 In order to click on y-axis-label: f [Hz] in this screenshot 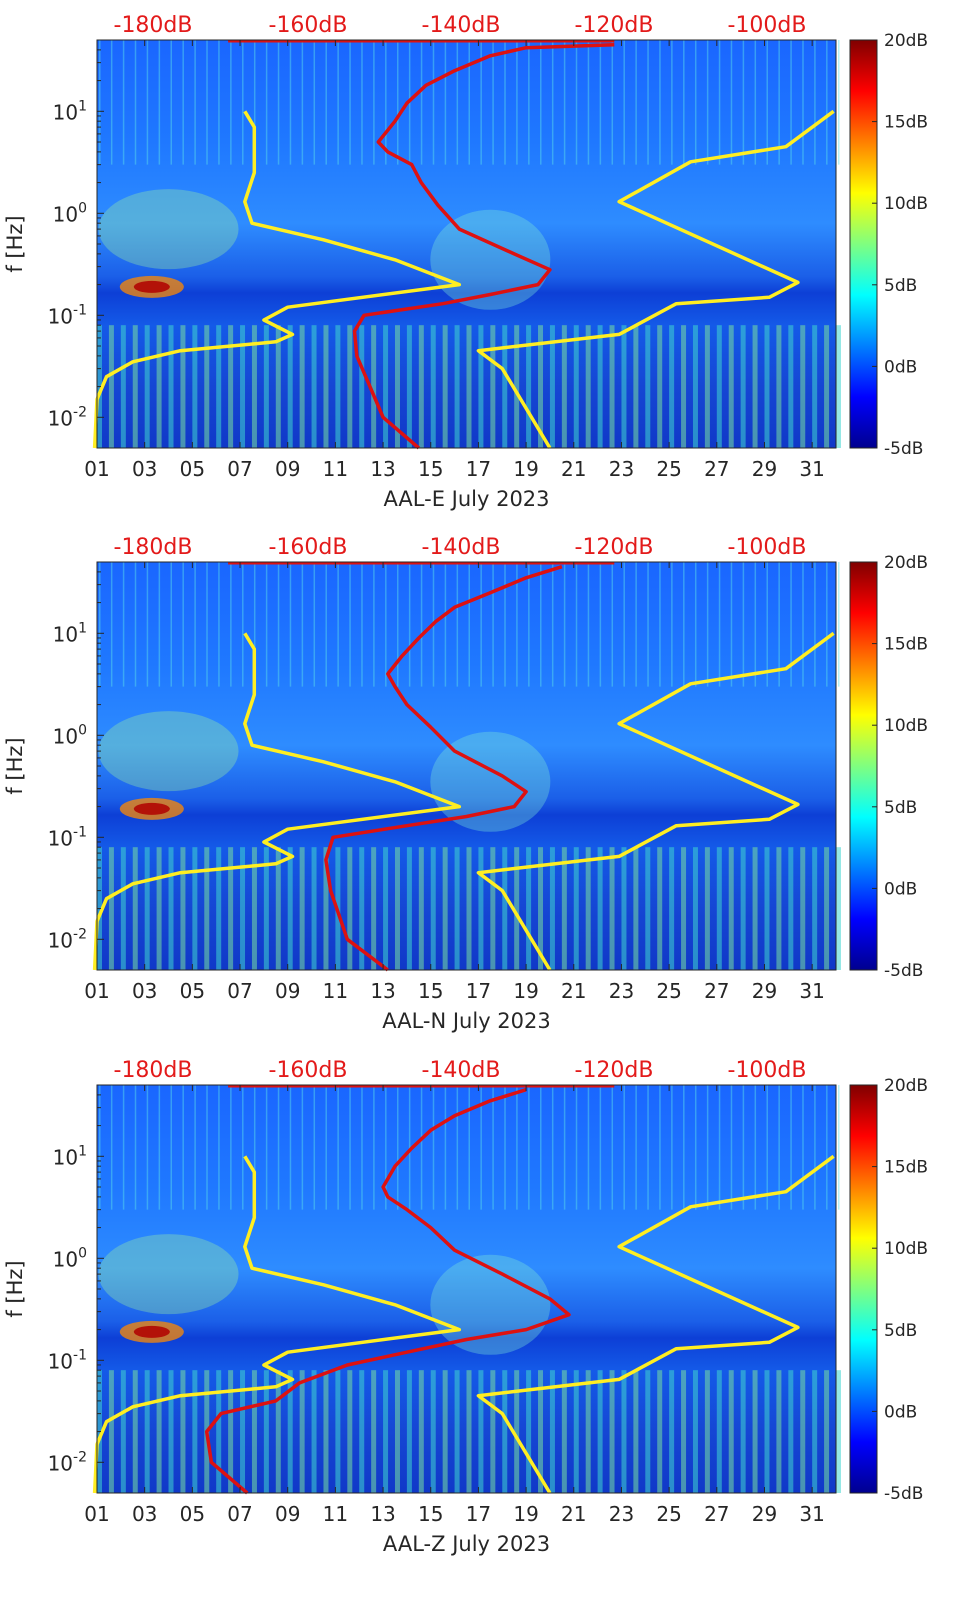, I will do `click(15, 765)`.